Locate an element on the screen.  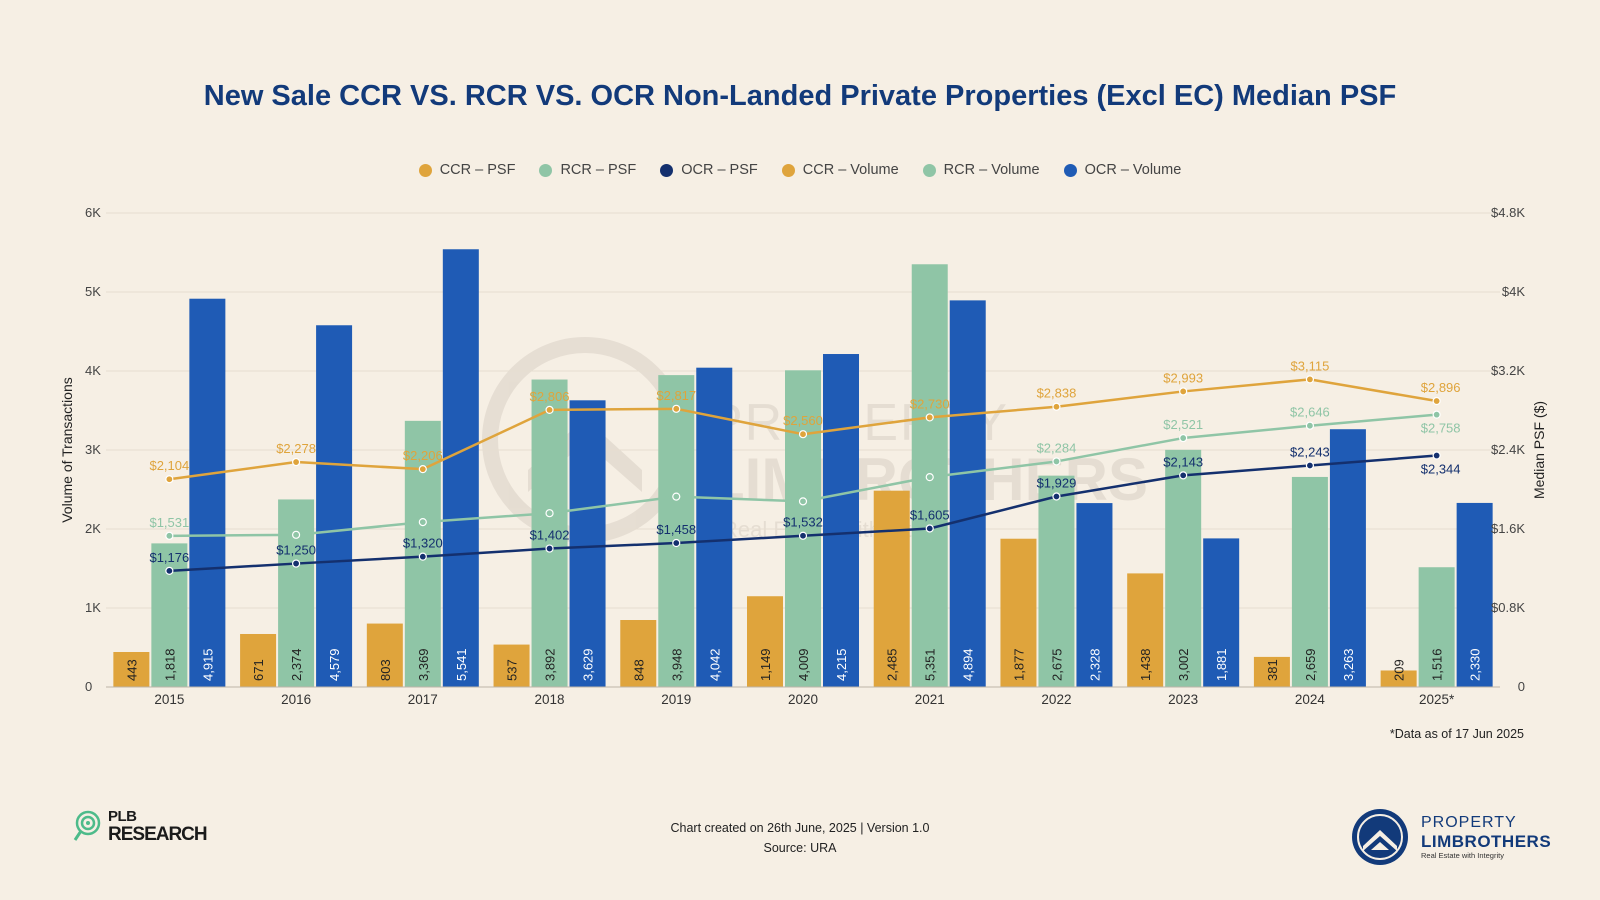
plb-research-logo: PLB RESEARCH is located at coordinates (140, 826).